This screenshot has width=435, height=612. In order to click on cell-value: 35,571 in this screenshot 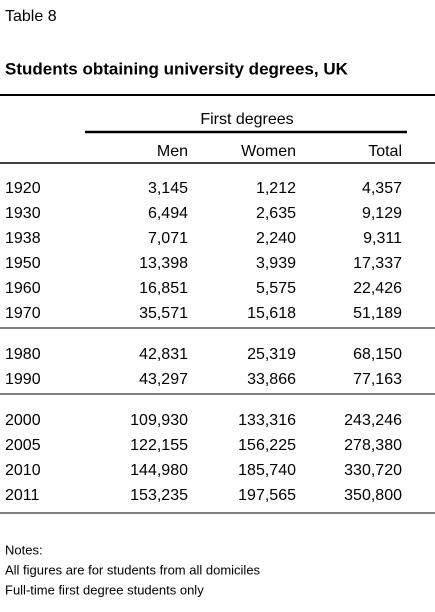, I will do `click(163, 313)`.